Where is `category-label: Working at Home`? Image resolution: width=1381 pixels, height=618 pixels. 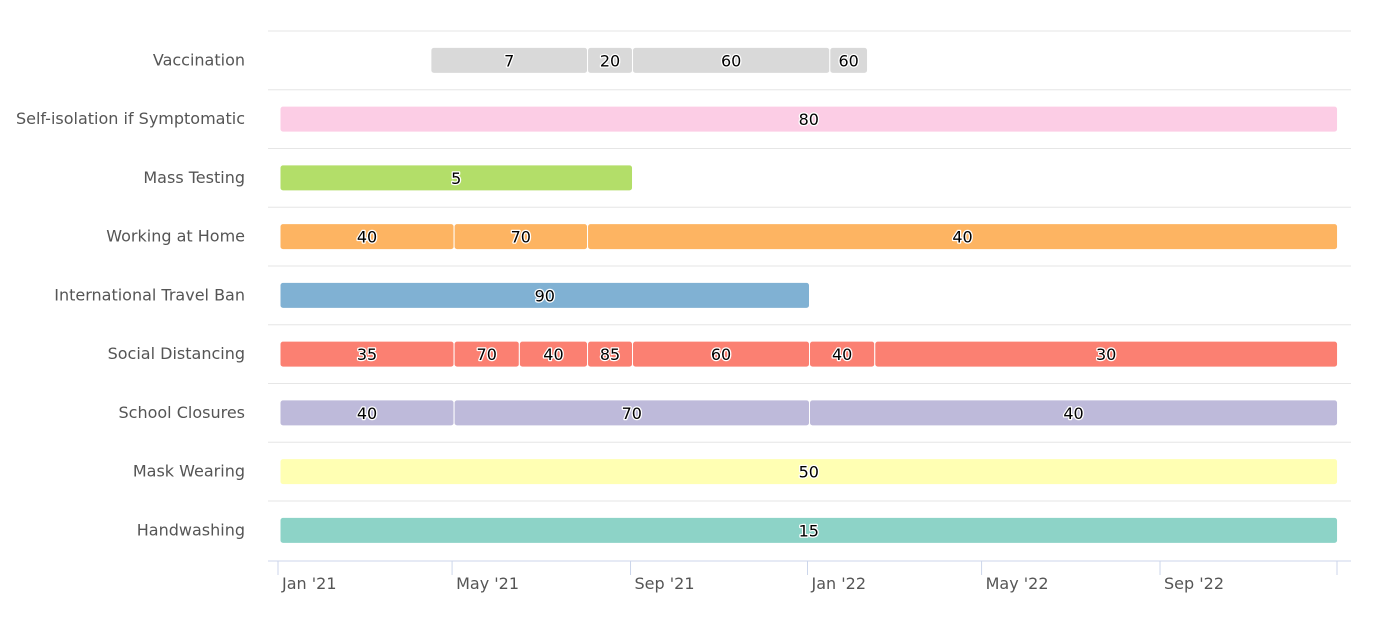 category-label: Working at Home is located at coordinates (175, 236).